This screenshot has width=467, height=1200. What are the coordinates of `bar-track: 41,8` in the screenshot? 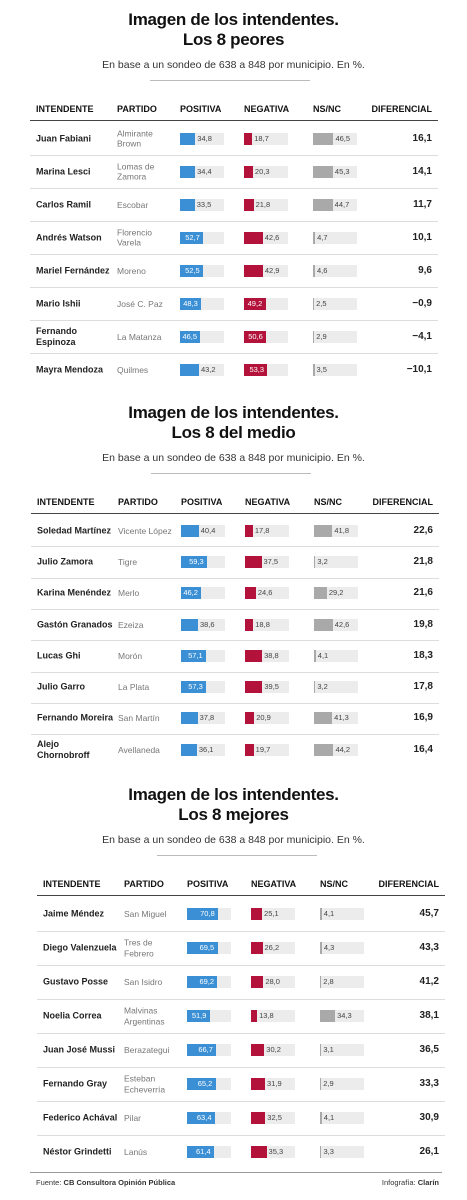 It's located at (336, 530).